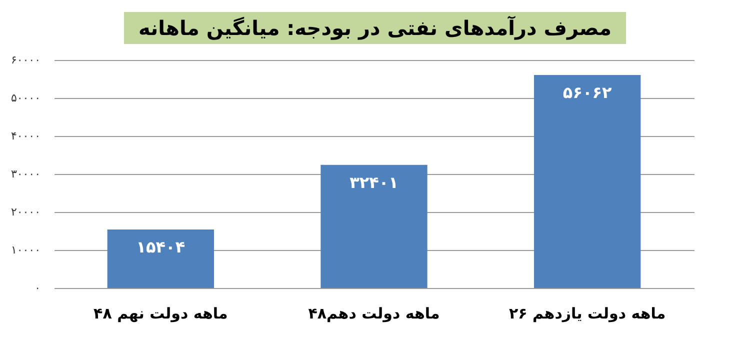  I want to click on chart-title: مصرف درآمدهای نفتی در بودجه: میانگین ماهانه, so click(375, 28).